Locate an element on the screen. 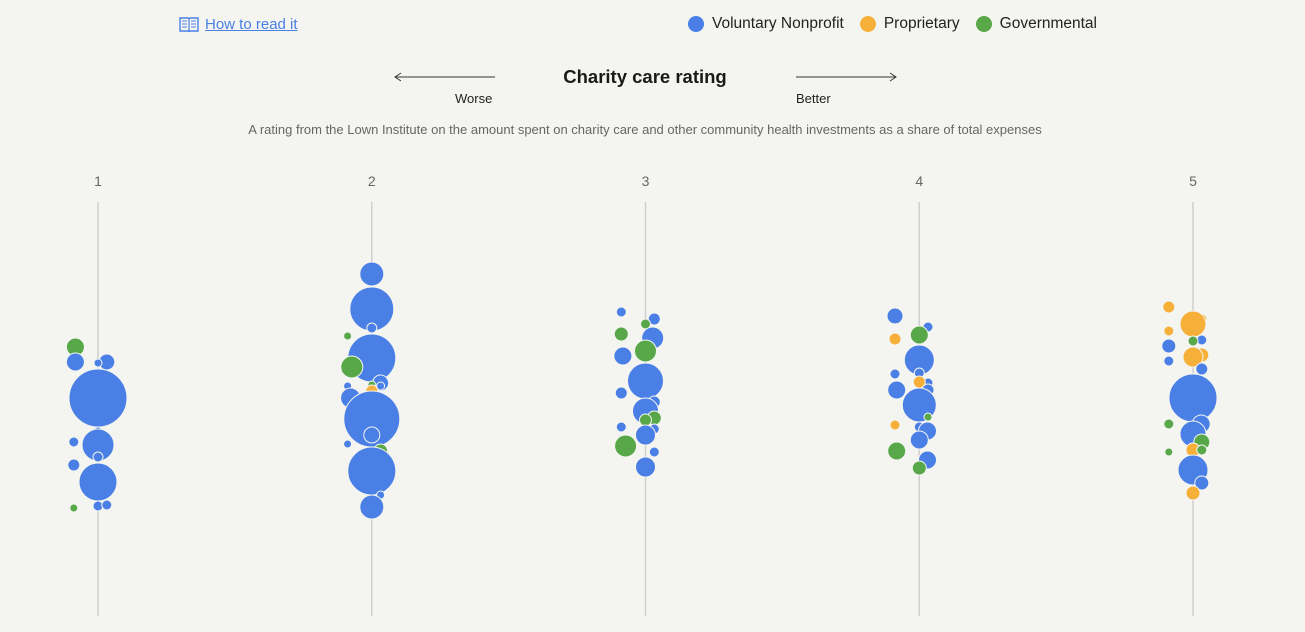 This screenshot has width=1305, height=632. rating-tick-label: 1 is located at coordinates (98, 181).